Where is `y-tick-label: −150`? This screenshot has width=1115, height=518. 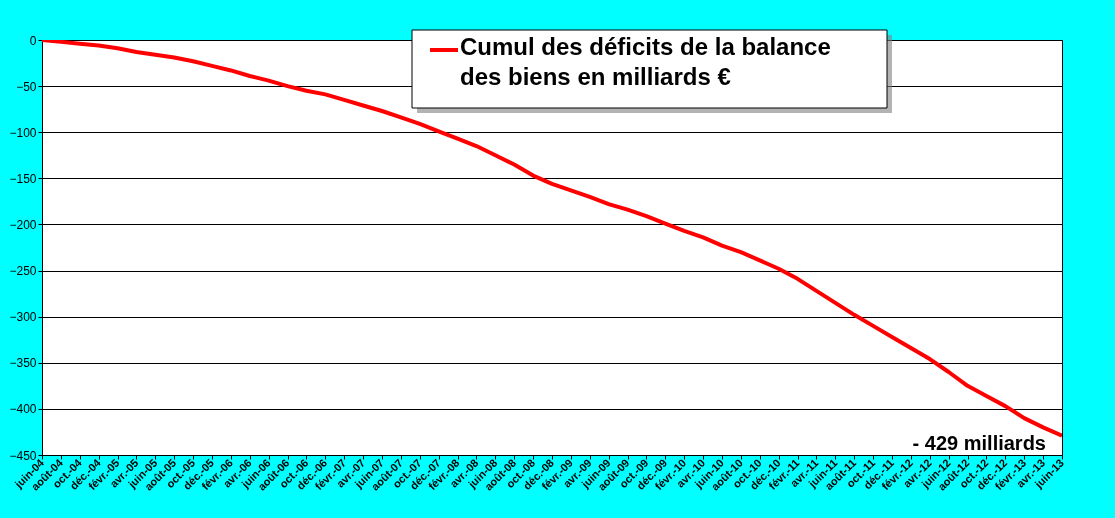
y-tick-label: −150 is located at coordinates (23, 178).